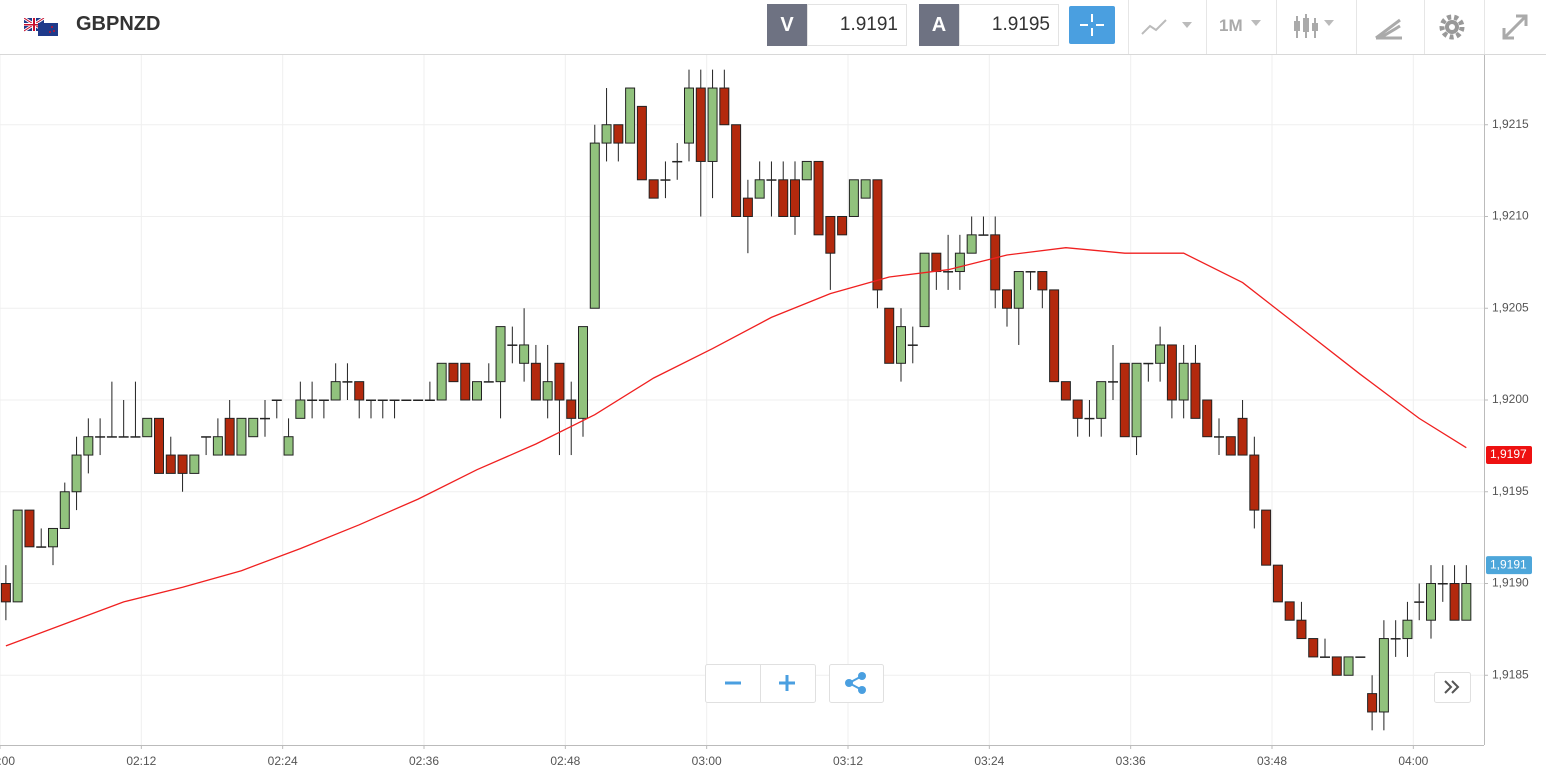 The width and height of the screenshot is (1546, 780). Describe the element at coordinates (1510, 216) in the screenshot. I see `y-tick-label: 1,9210` at that location.